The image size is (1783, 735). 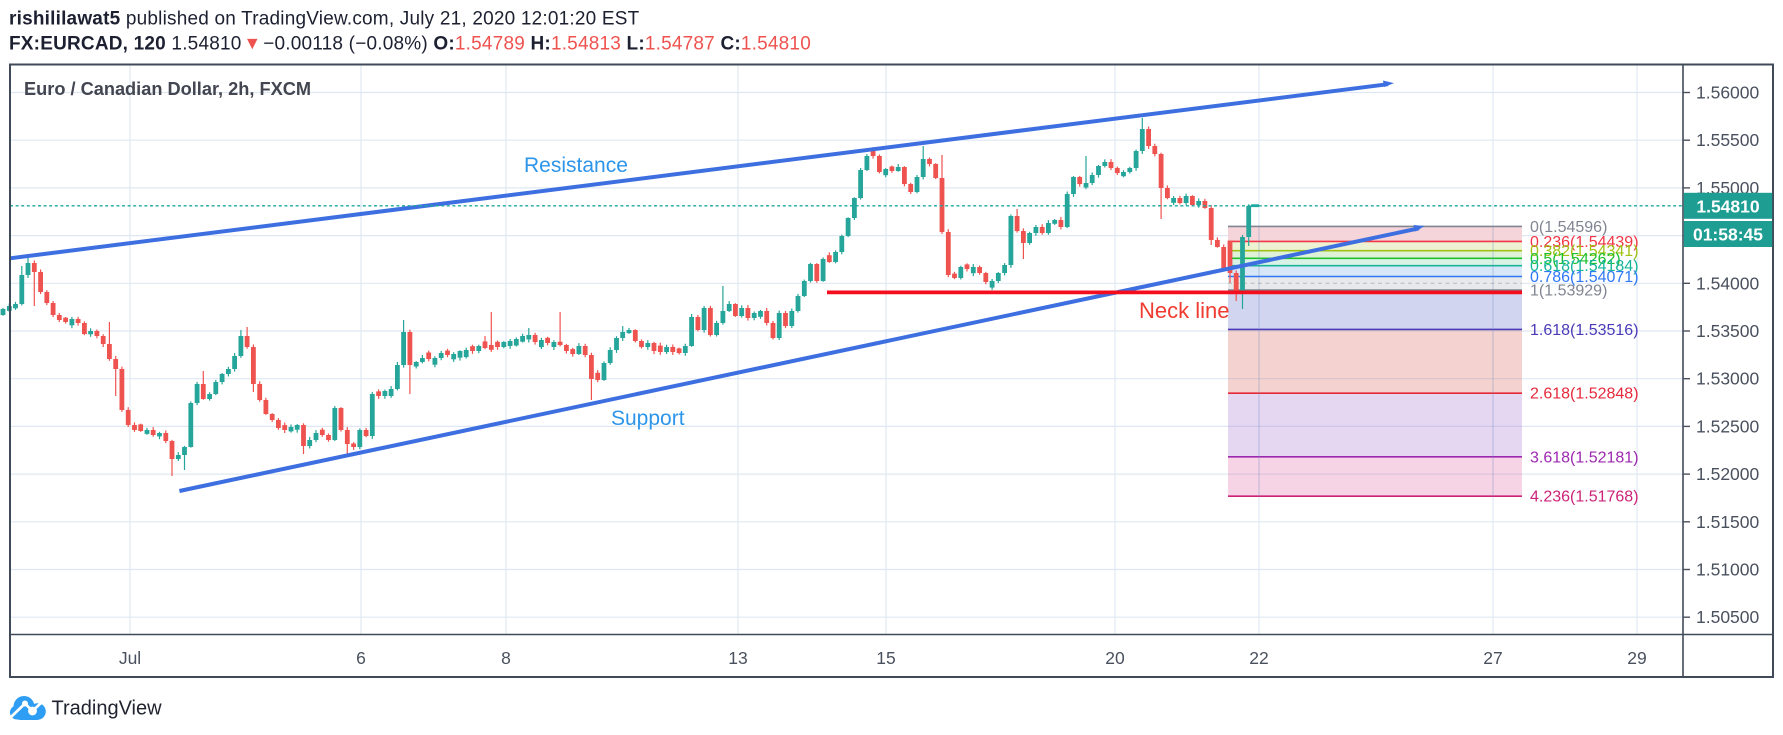 What do you see at coordinates (130, 658) in the screenshot?
I see `svg-text: Jul` at bounding box center [130, 658].